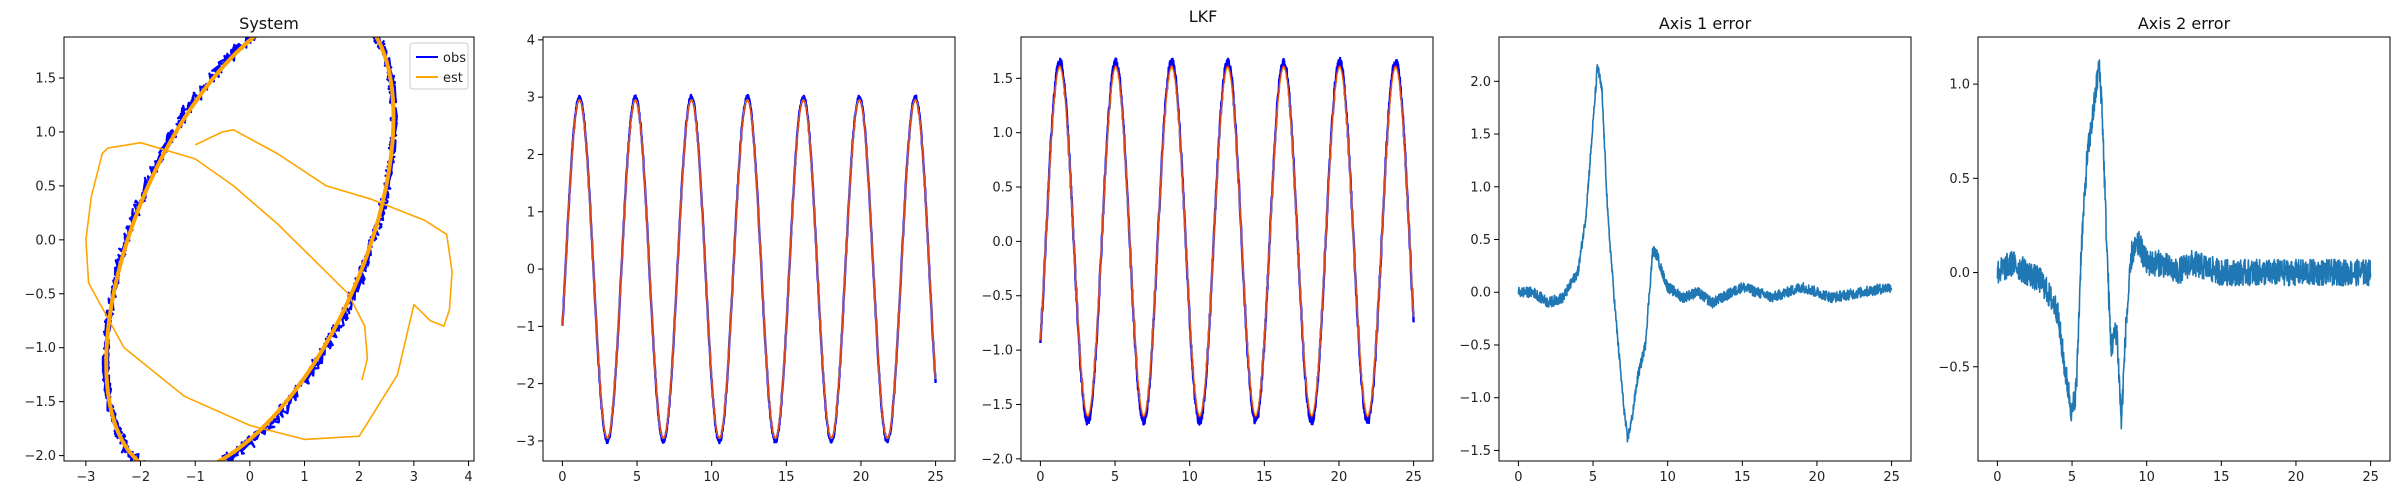 This screenshot has width=2404, height=500. Describe the element at coordinates (531, 98) in the screenshot. I see `y-tick-label: 3` at that location.